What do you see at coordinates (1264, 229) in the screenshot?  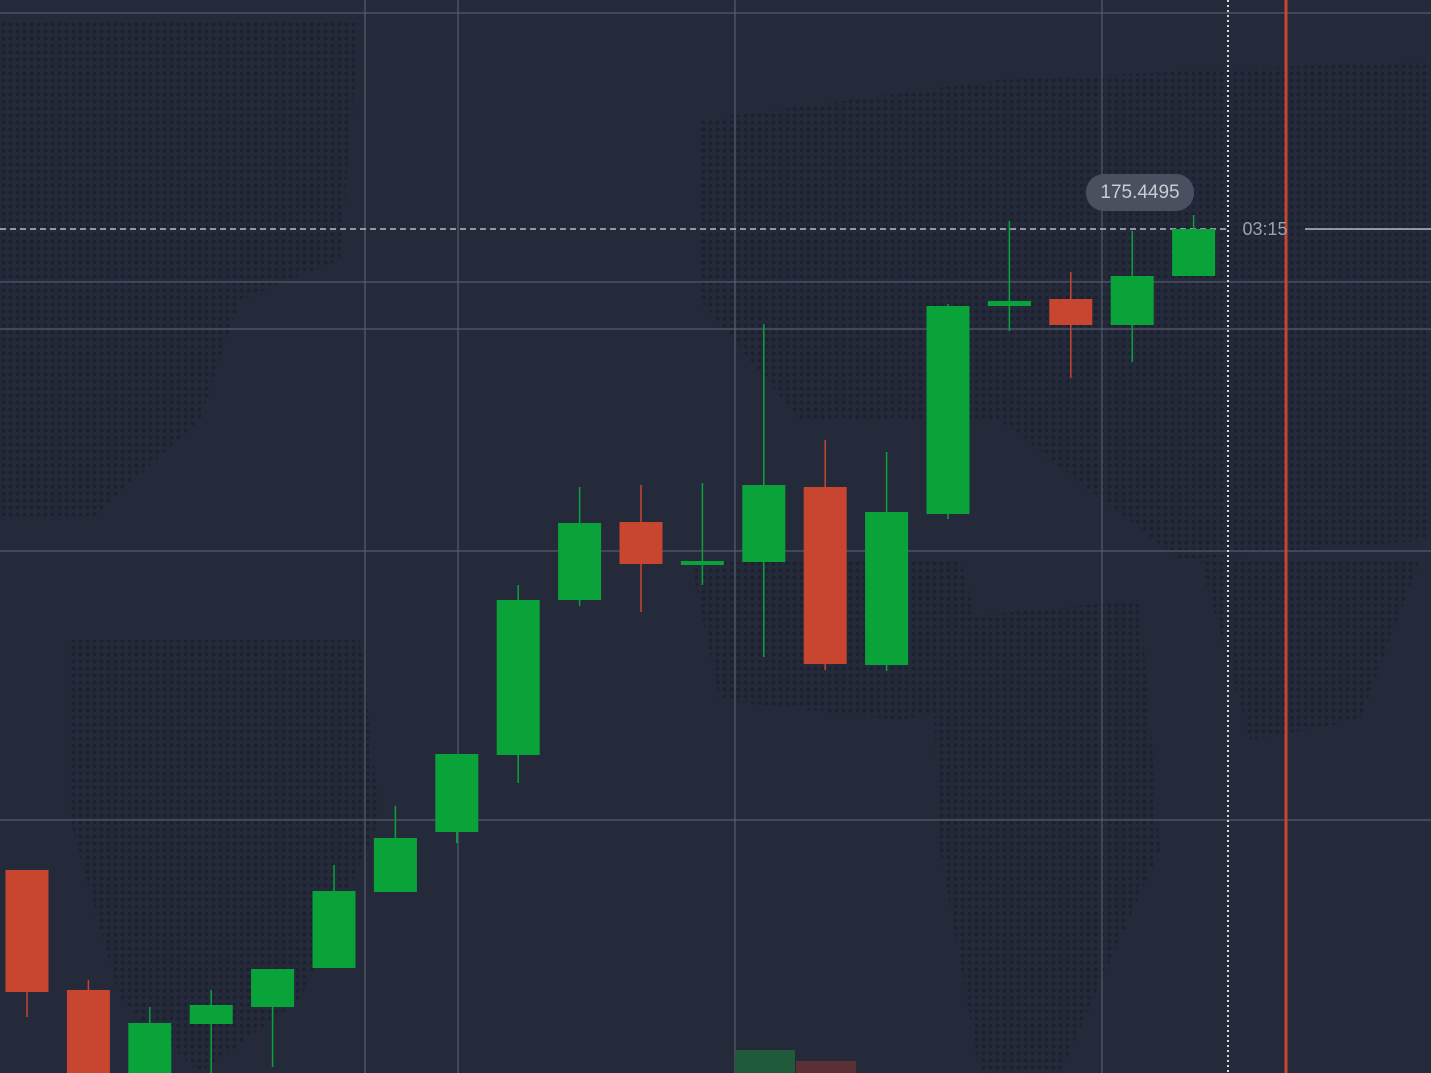 I see `timer: 03:15` at bounding box center [1264, 229].